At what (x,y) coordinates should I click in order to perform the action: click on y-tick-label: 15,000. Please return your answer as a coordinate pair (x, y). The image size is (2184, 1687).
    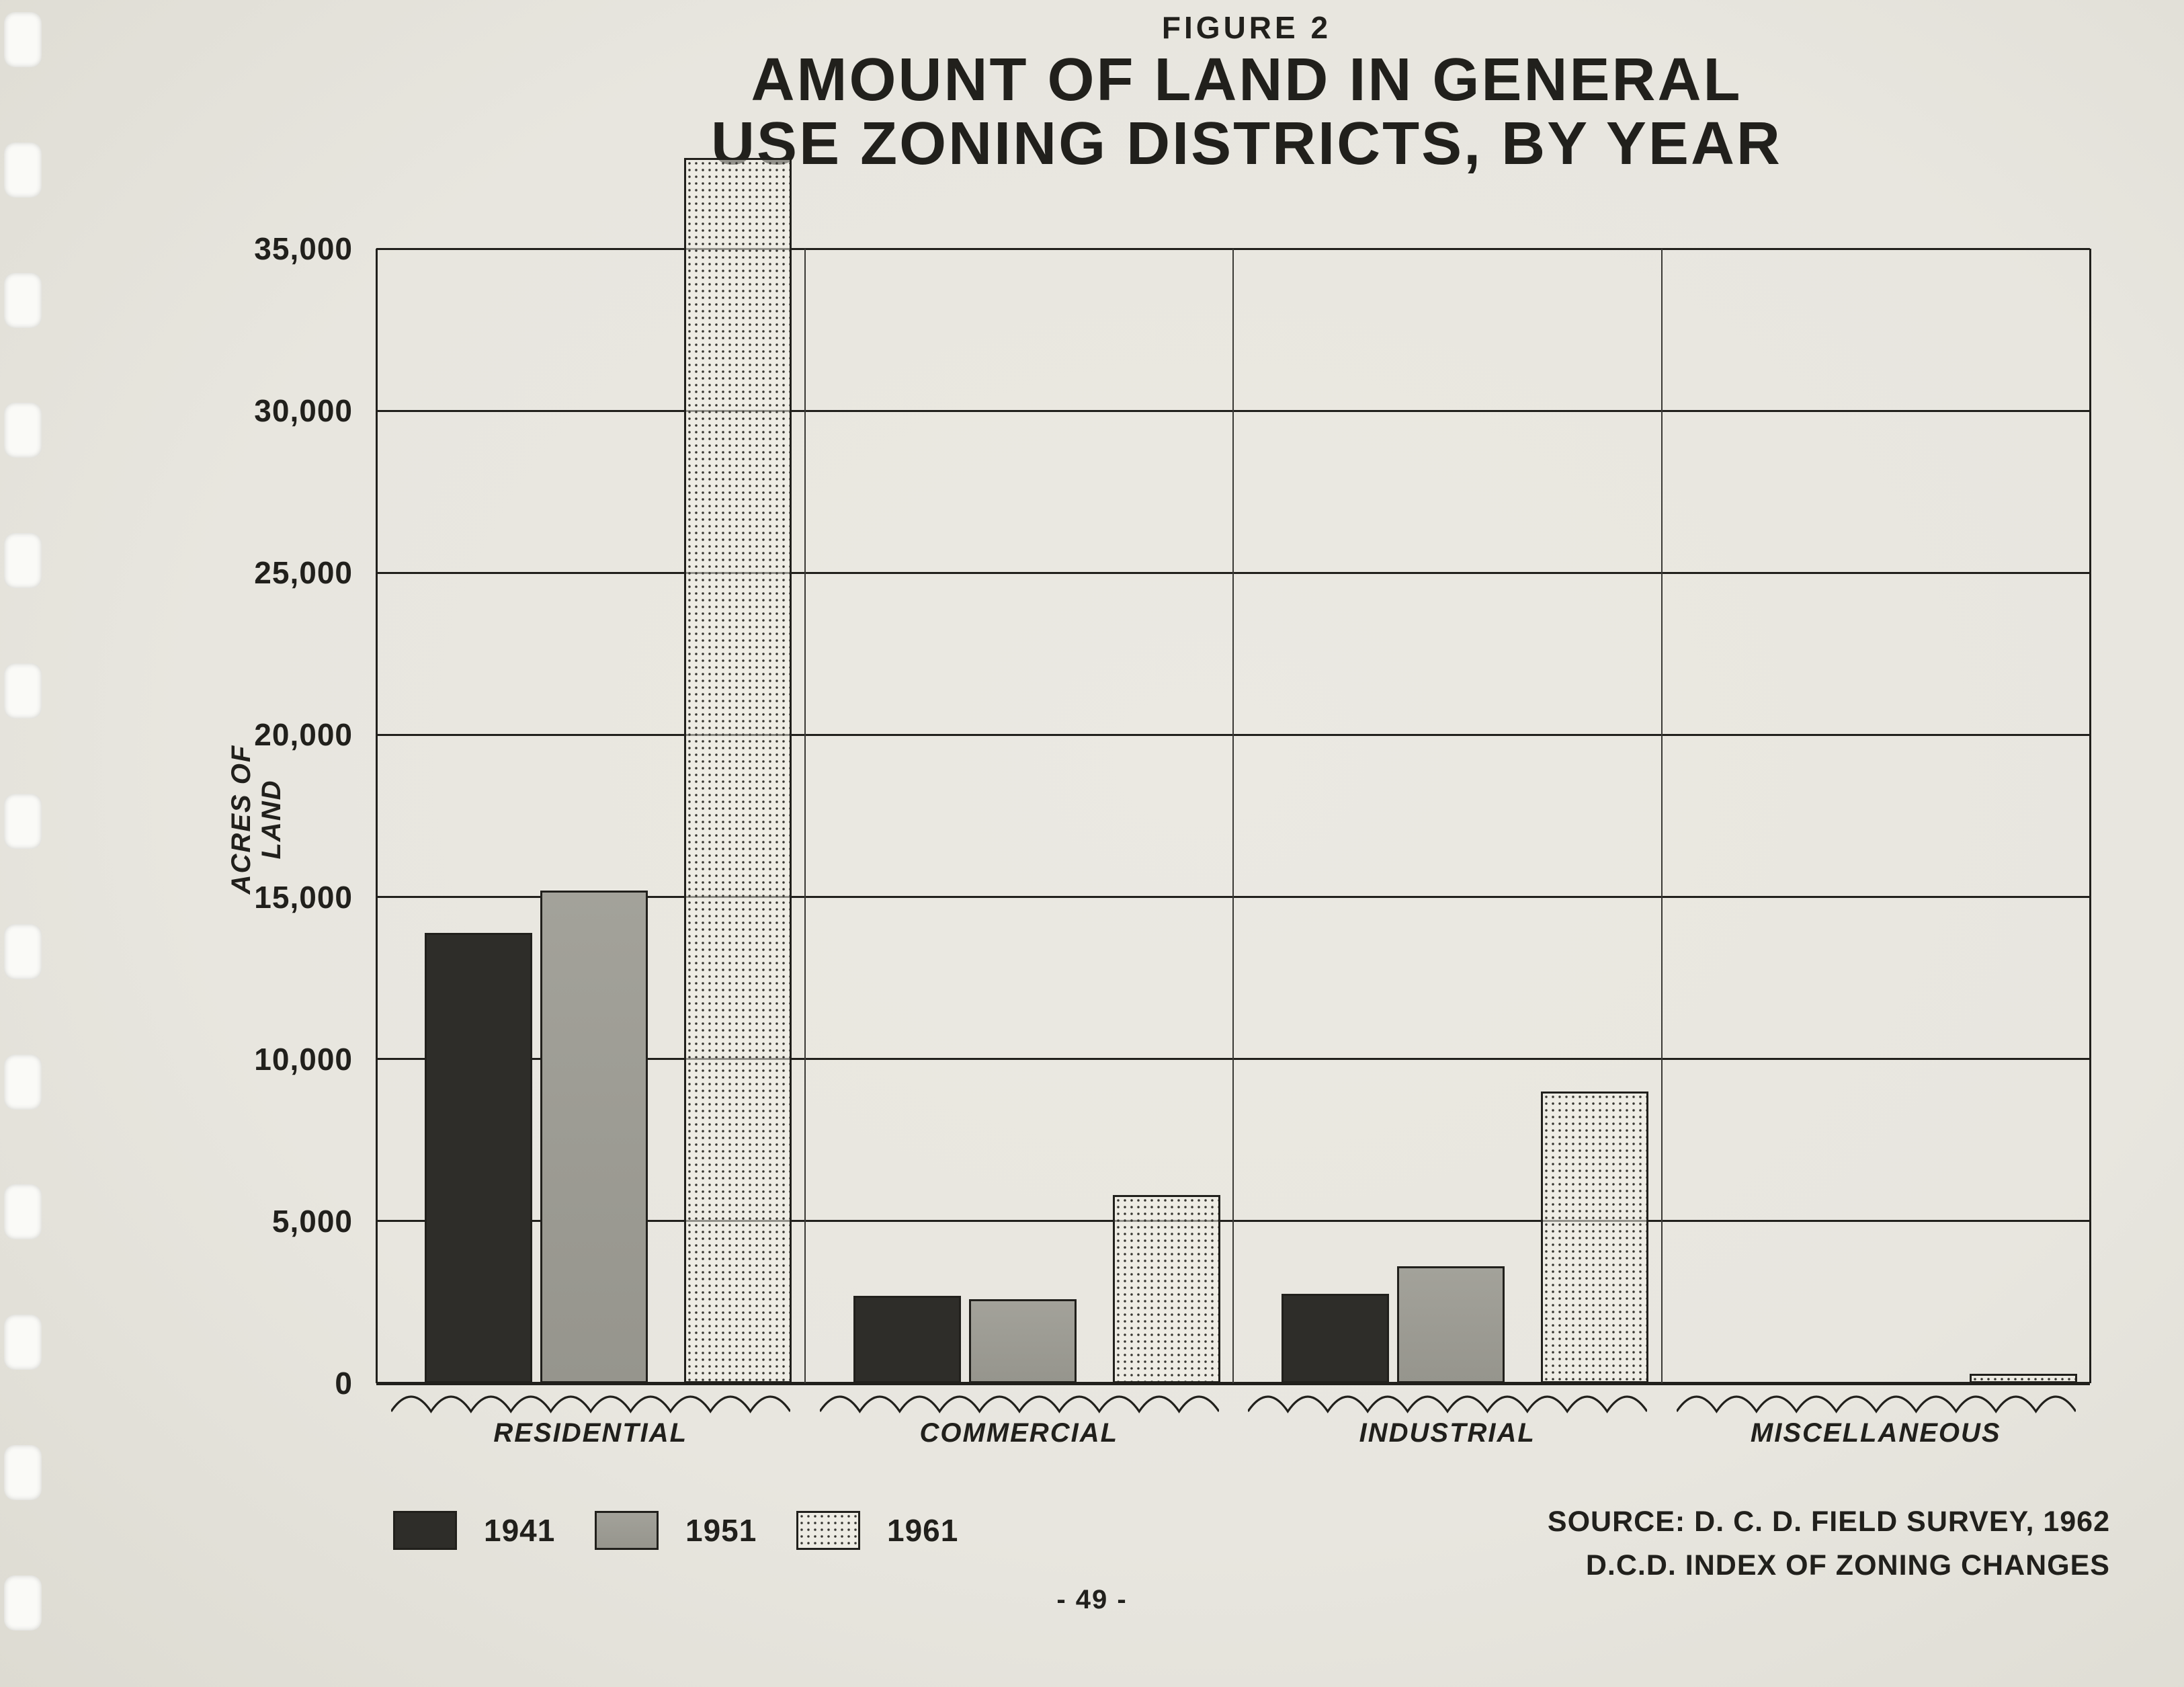
    Looking at the image, I should click on (303, 897).